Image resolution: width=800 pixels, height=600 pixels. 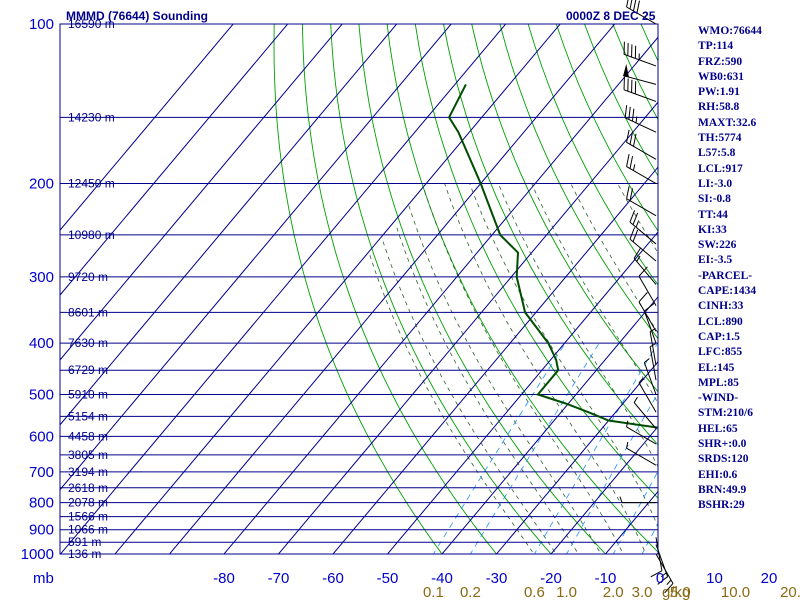 I want to click on chart-time: 0000Z 8 DEC 25, so click(x=611, y=16).